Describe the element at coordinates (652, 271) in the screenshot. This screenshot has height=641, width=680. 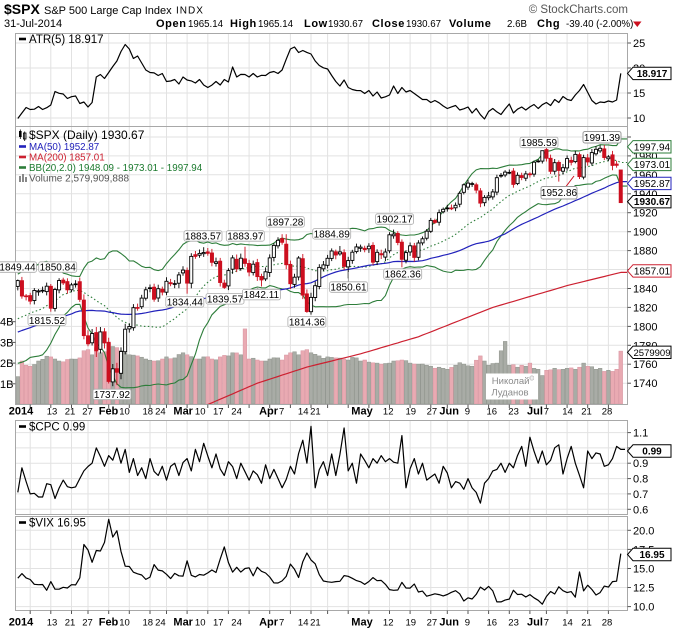
I see `svg-text: 1857.01` at that location.